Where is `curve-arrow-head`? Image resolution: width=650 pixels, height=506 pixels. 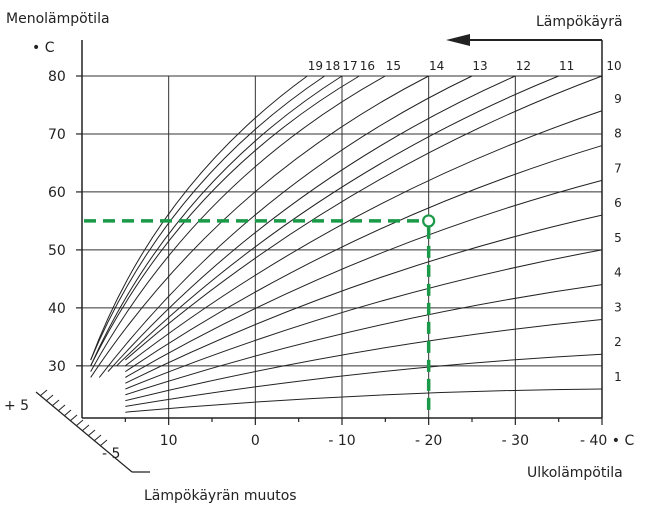 curve-arrow-head is located at coordinates (458, 40).